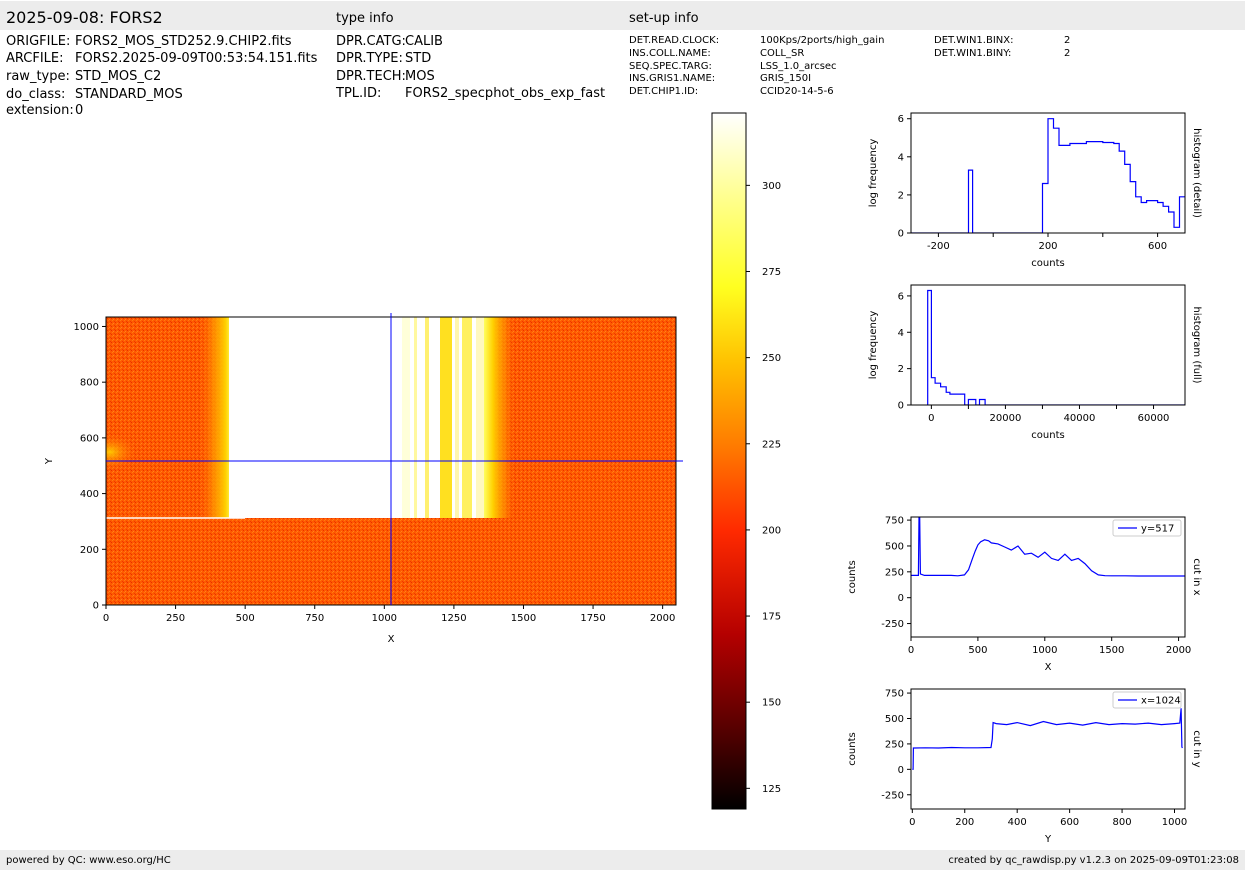 This screenshot has width=1245, height=870. Describe the element at coordinates (38, 41) in the screenshot. I see `file-info-key: ORIGFILE:` at that location.